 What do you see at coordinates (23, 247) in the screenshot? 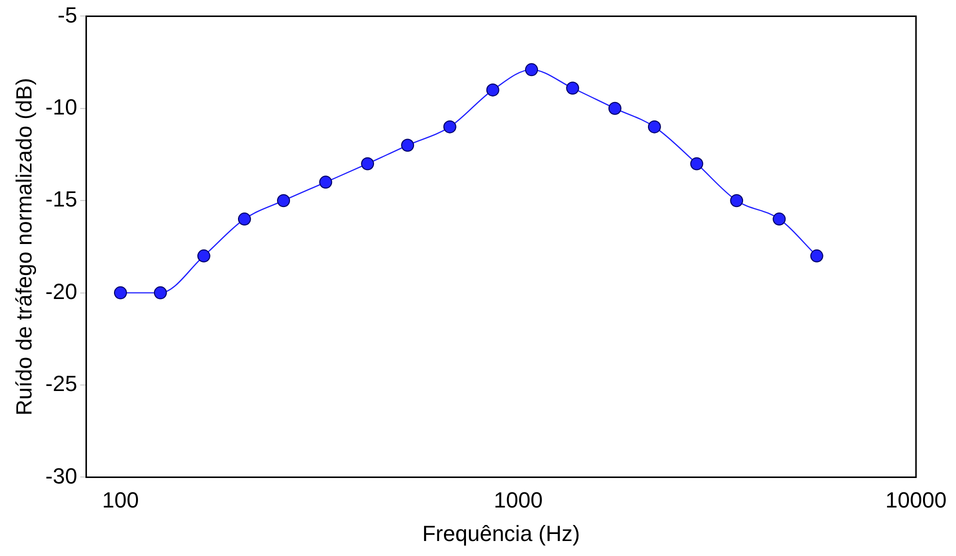
I see `y-axis-title: Ruído de tráfego normalizado (dB)` at bounding box center [23, 247].